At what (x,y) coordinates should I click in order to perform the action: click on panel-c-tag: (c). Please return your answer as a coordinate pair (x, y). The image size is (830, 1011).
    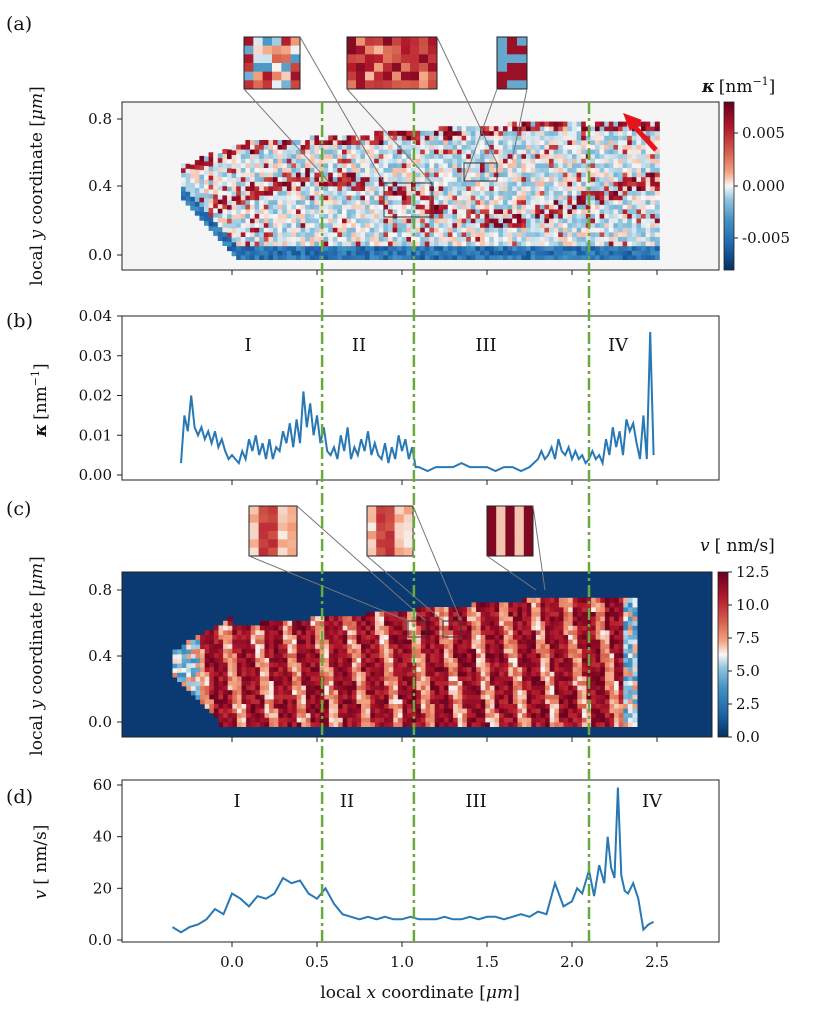
    Looking at the image, I should click on (18, 509).